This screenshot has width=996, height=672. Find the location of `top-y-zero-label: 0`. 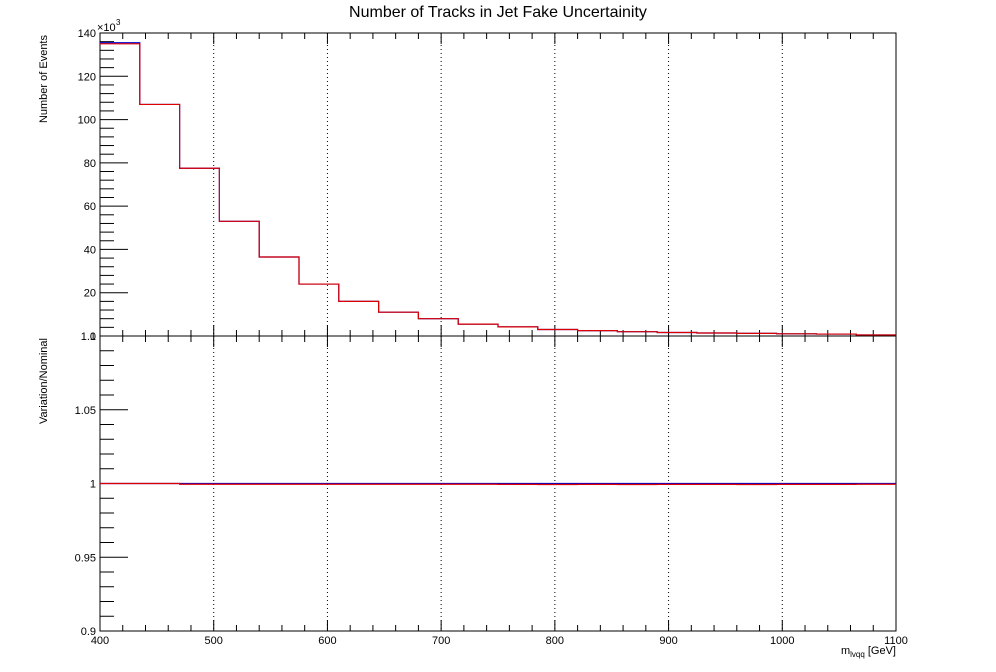

top-y-zero-label: 0 is located at coordinates (93, 337).